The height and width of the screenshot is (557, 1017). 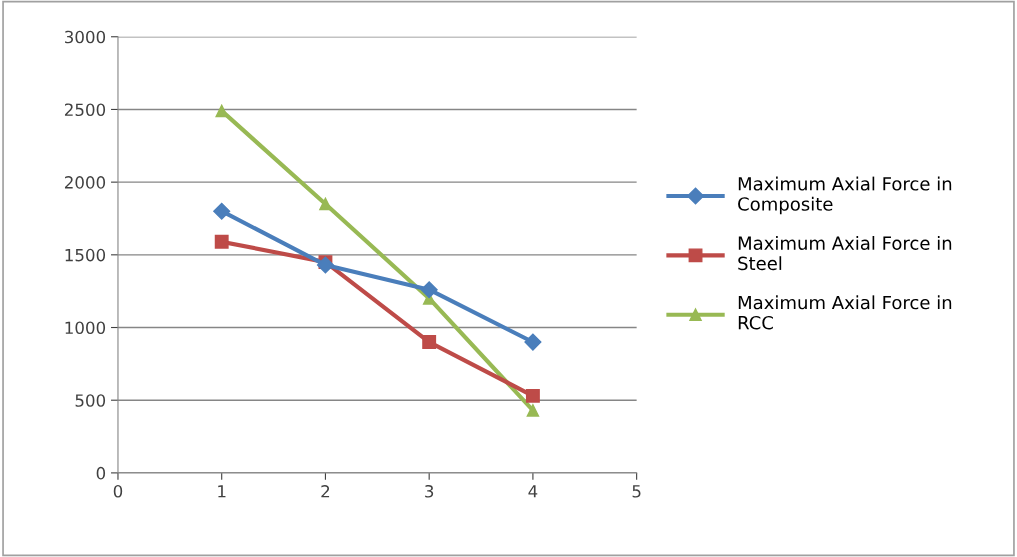 I want to click on legend-label: Maximum Axial Force in Steel, so click(x=845, y=253).